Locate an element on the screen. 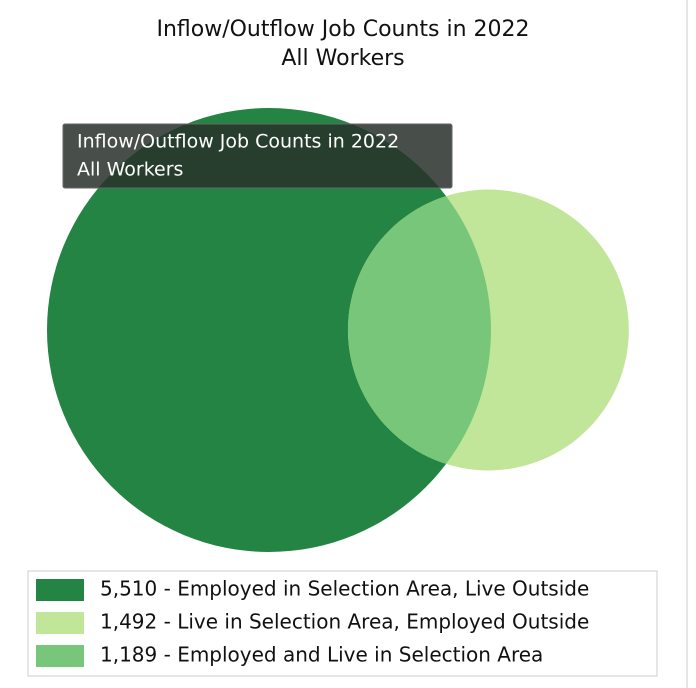 The width and height of the screenshot is (696, 688). tooltip-line: Inflow/Outflow Job Counts in 2022 is located at coordinates (238, 142).